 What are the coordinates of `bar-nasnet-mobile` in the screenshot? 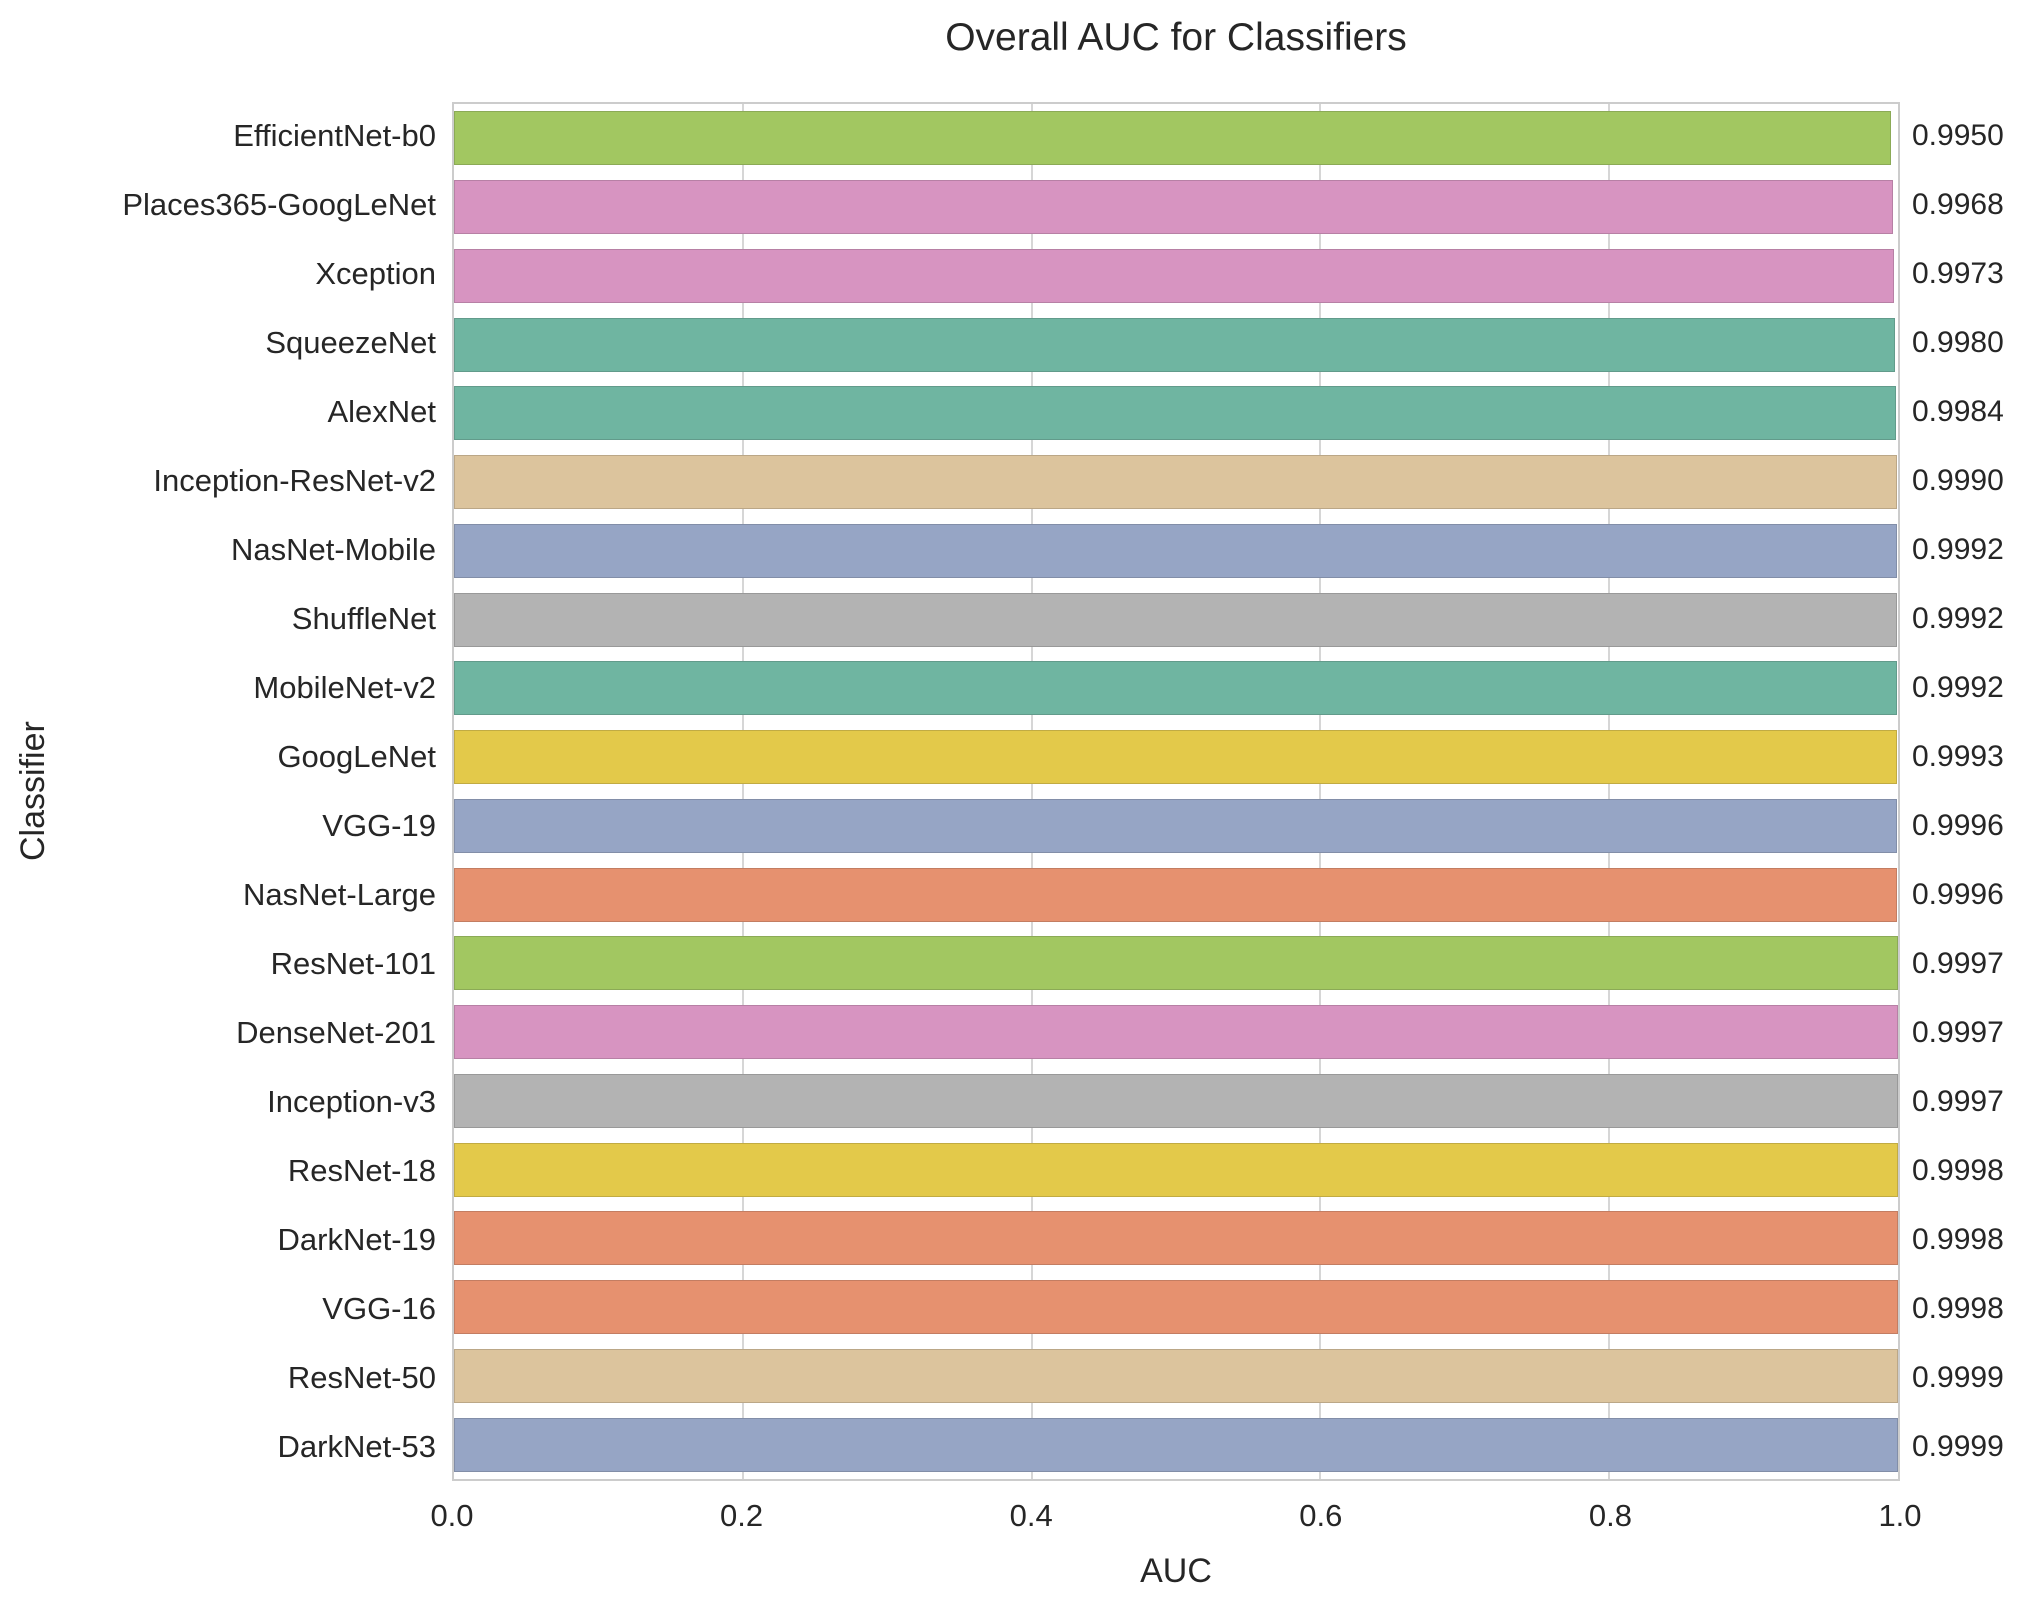 It's located at (1175, 550).